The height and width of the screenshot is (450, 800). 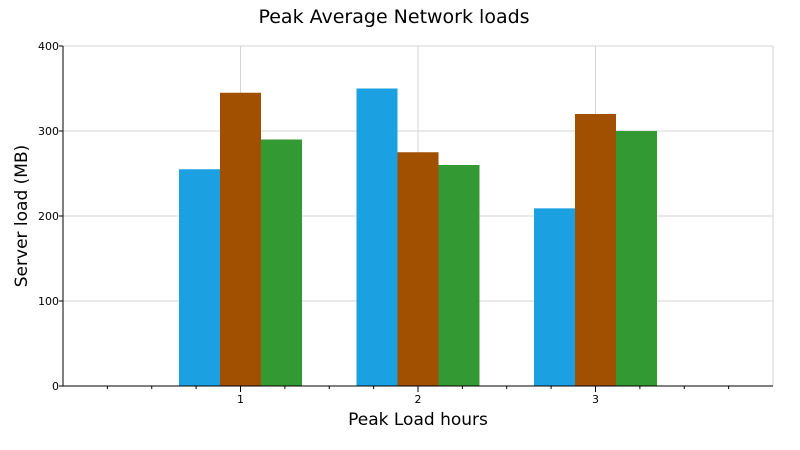 I want to click on y-tick-label: 100, so click(x=48, y=301).